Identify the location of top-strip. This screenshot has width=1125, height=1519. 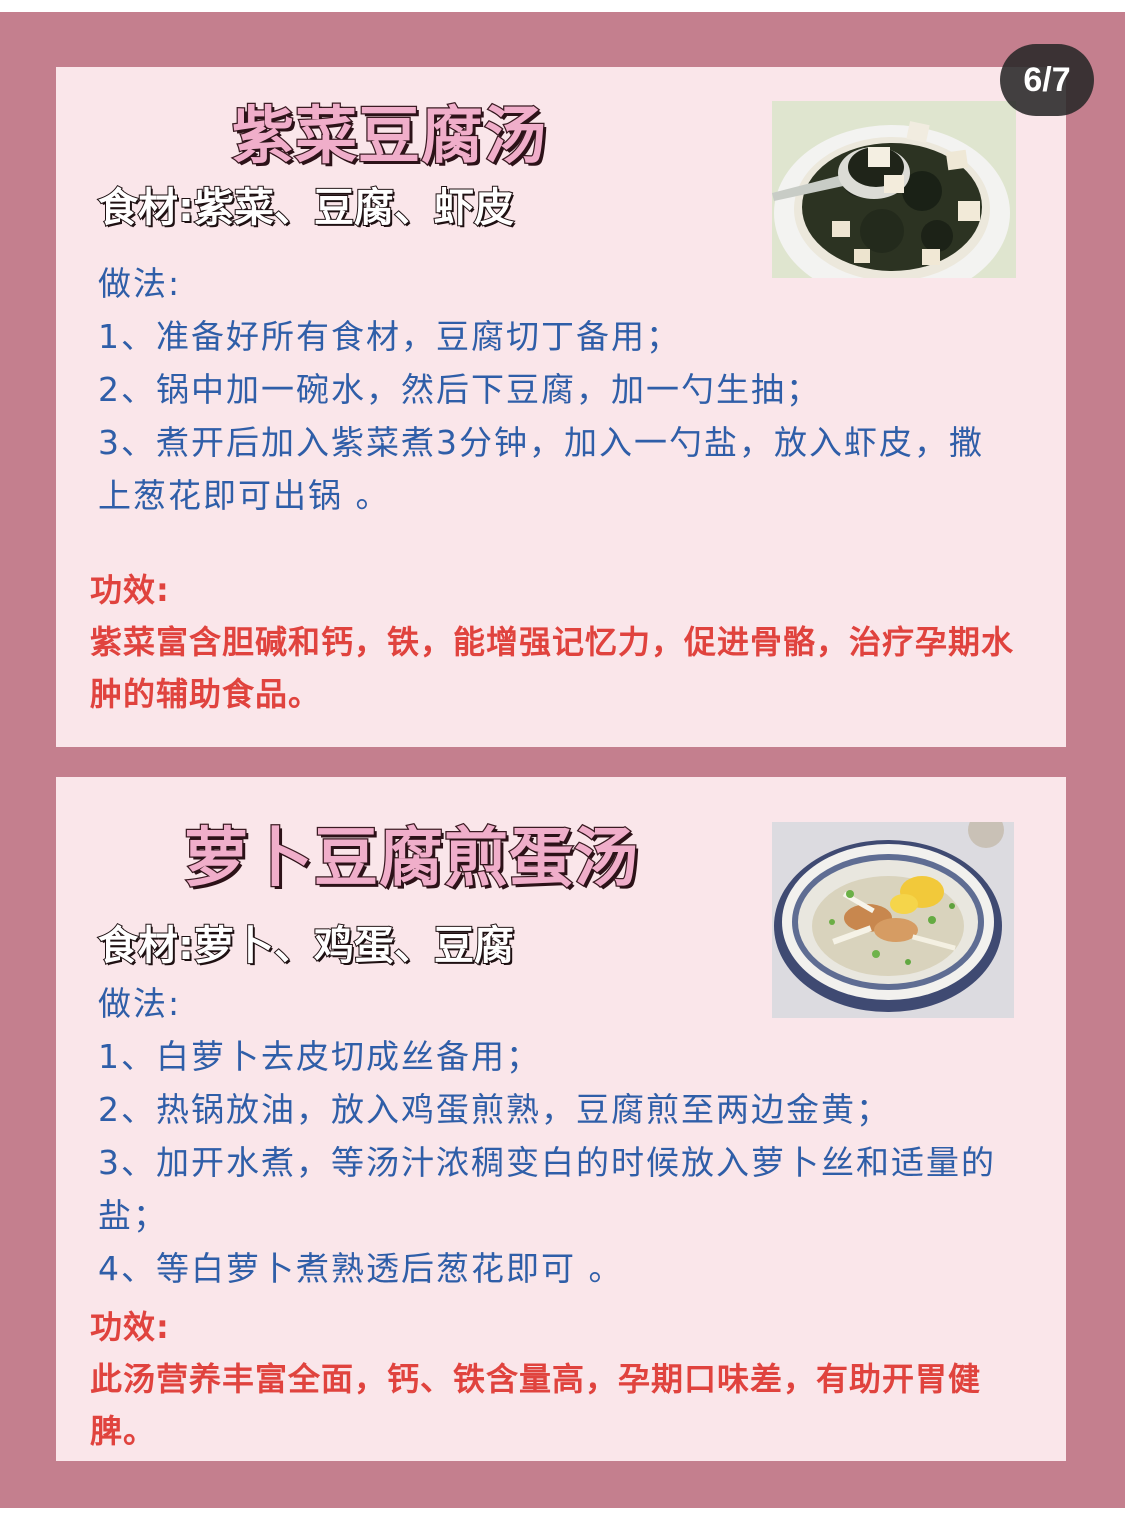
(562, 6).